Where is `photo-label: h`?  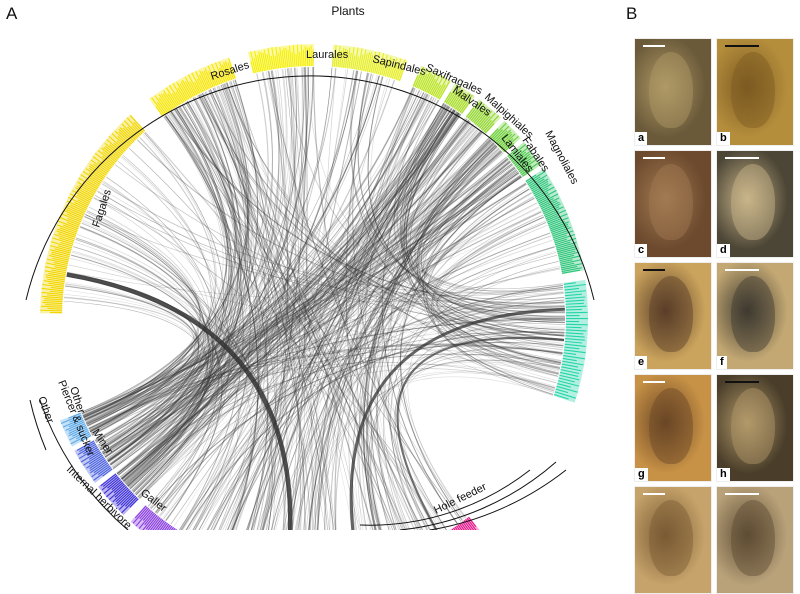
photo-label: h is located at coordinates (723, 474).